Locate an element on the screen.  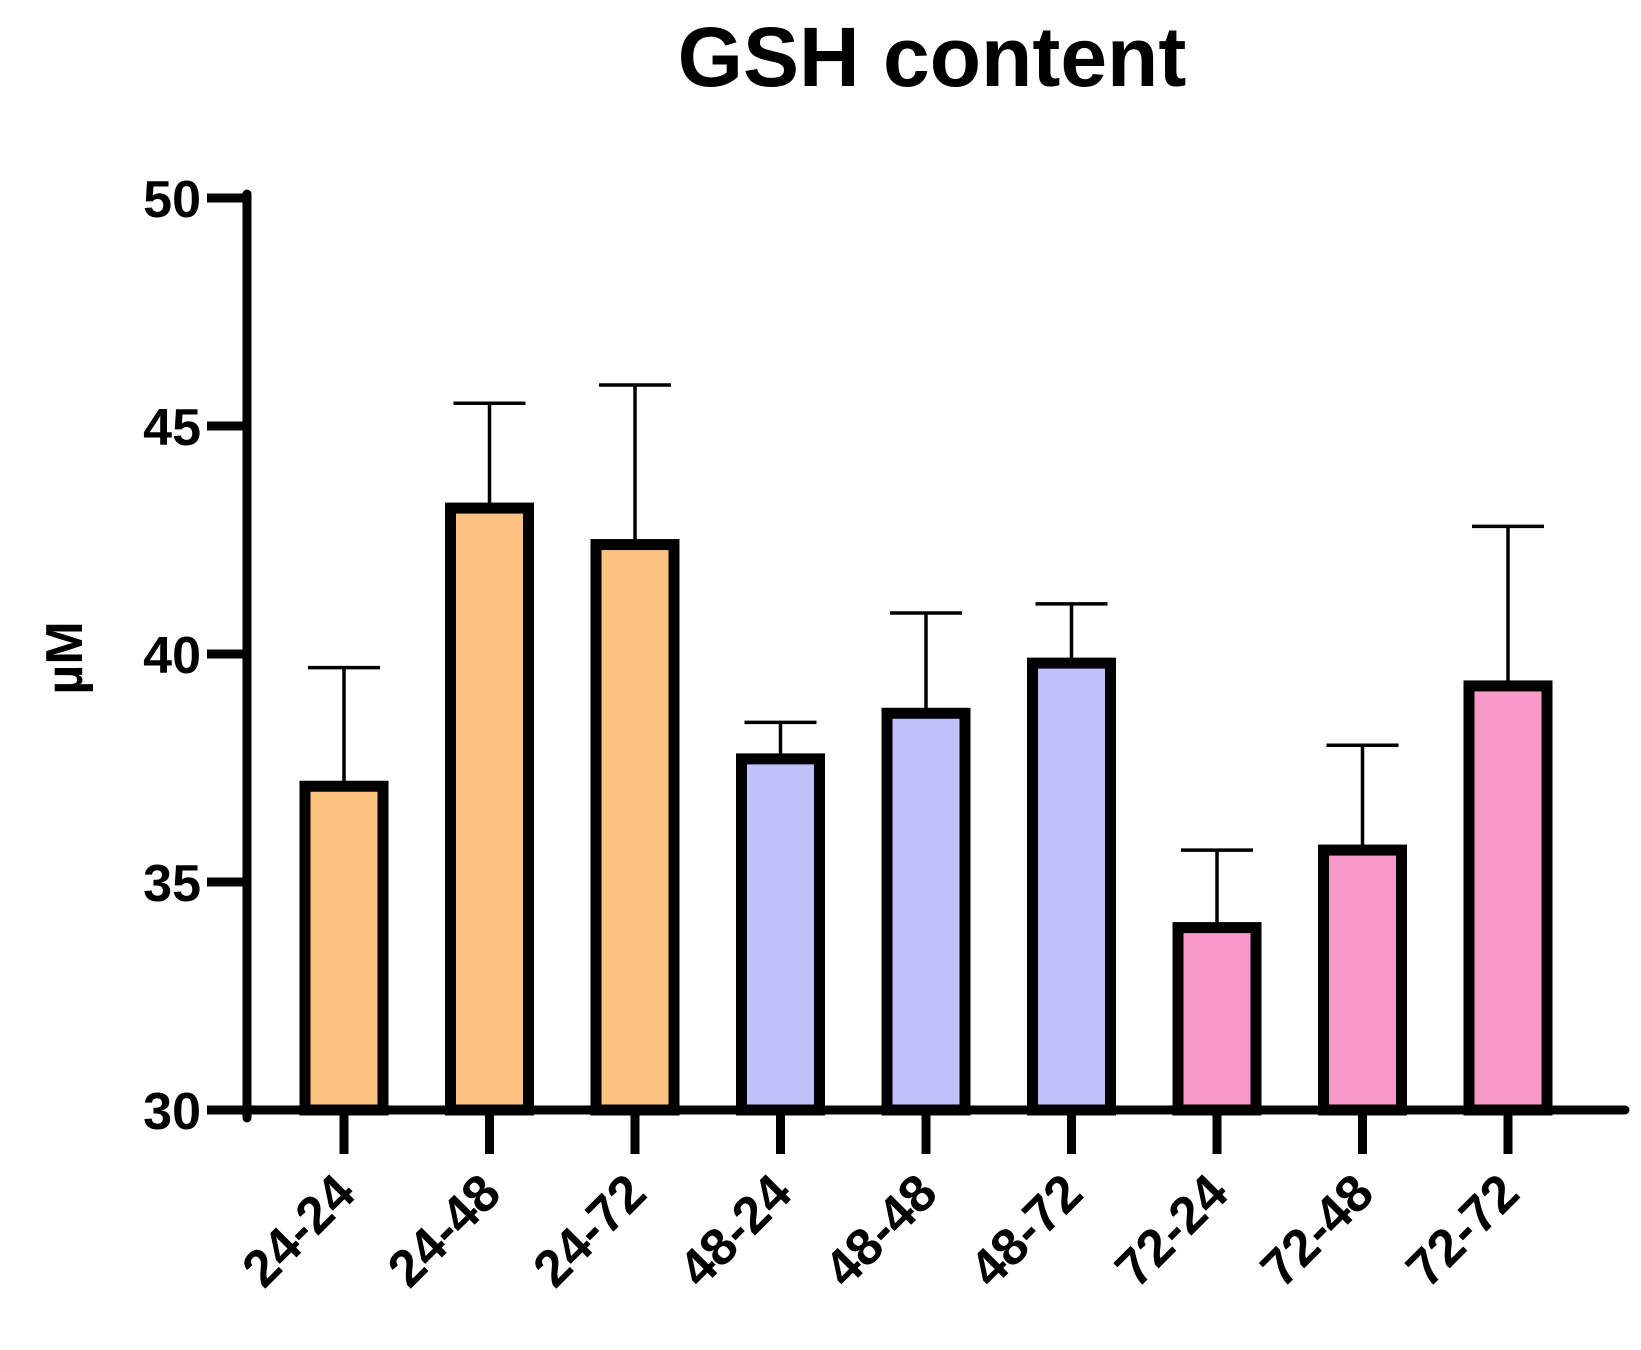
y-axis-label: µM is located at coordinates (65, 657).